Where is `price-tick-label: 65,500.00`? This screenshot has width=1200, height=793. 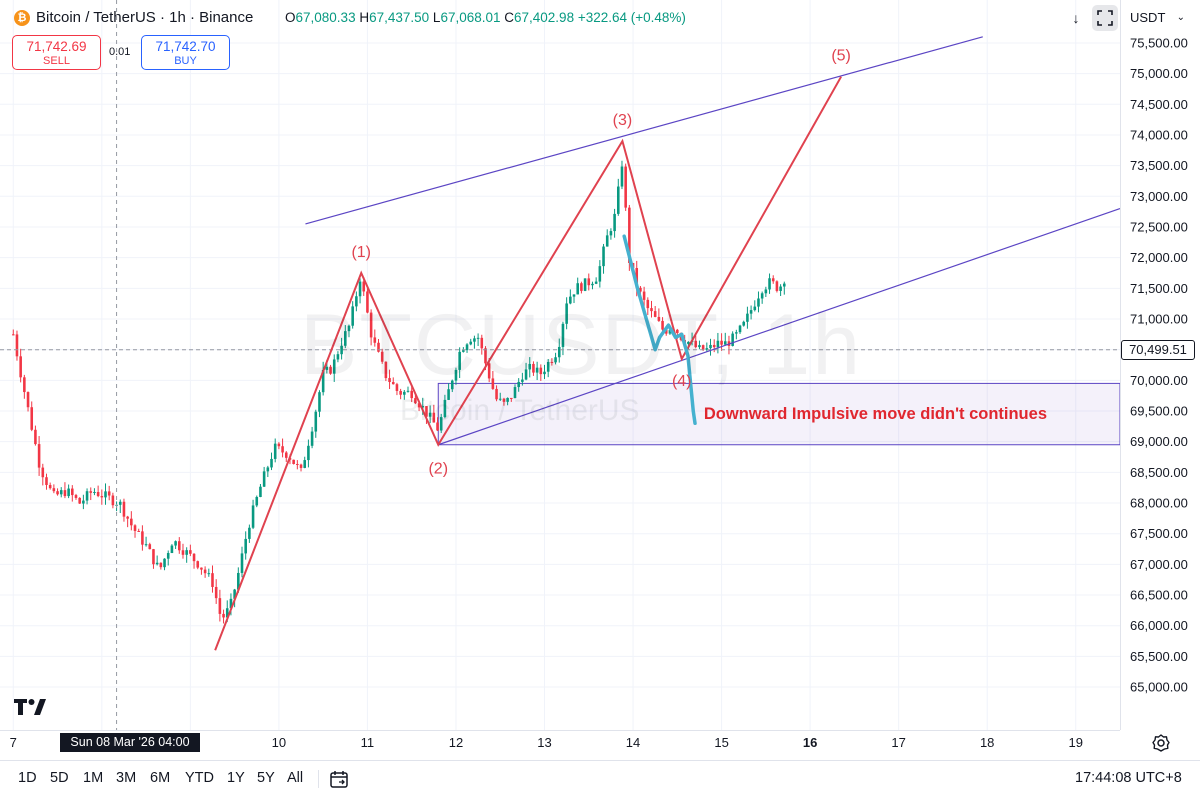
price-tick-label: 65,500.00 is located at coordinates (1159, 656).